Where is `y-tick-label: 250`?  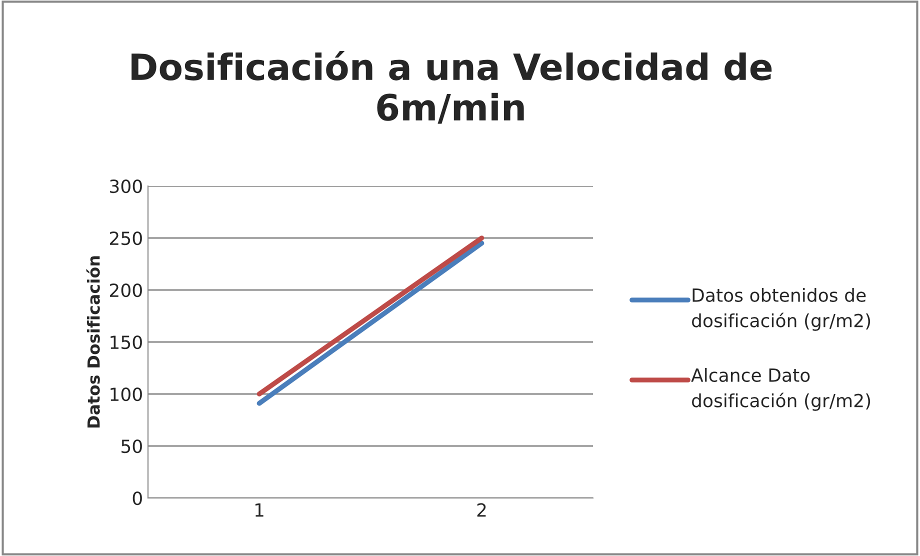
y-tick-label: 250 is located at coordinates (126, 238).